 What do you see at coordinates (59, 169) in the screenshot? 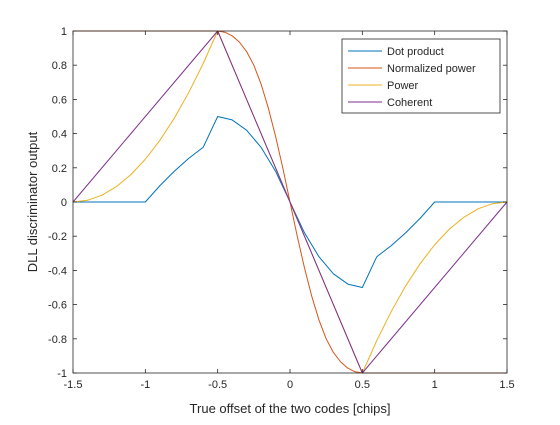
I see `y-tick-label: 0.2` at bounding box center [59, 169].